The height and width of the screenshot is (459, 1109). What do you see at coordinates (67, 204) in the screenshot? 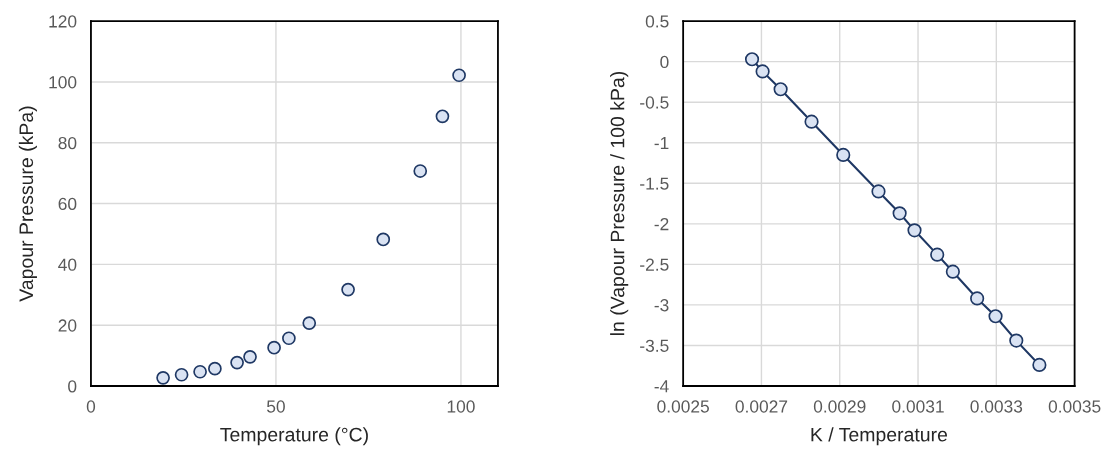
I see `y-tick-label: 60` at bounding box center [67, 204].